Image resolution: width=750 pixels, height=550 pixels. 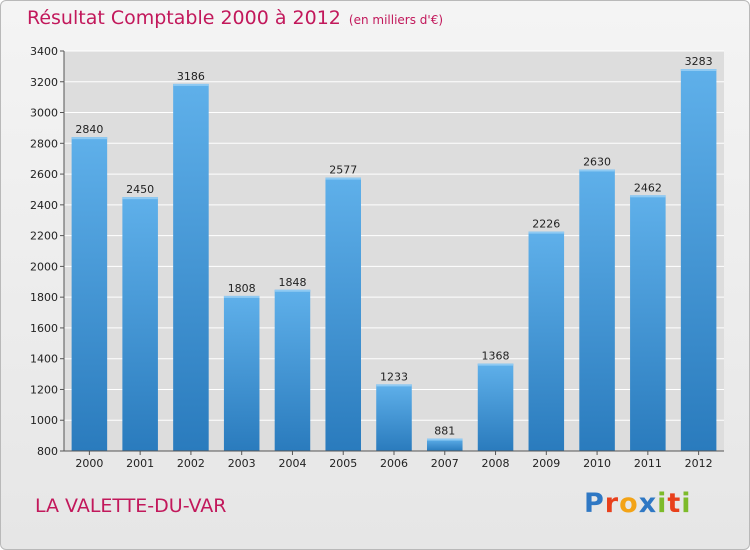 What do you see at coordinates (648, 503) in the screenshot?
I see `logo-letter: x` at bounding box center [648, 503].